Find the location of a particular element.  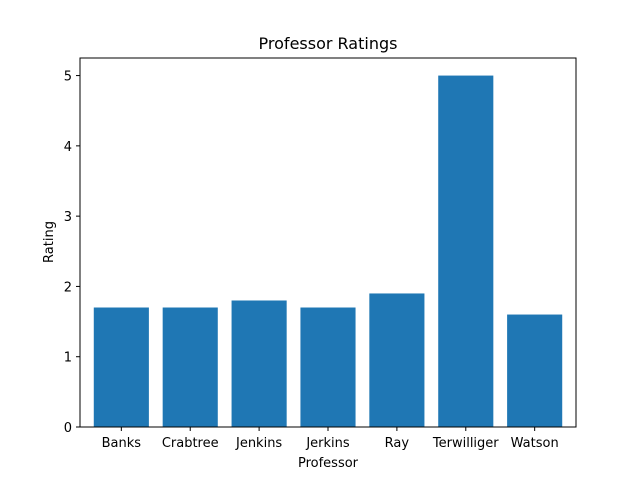

bar-terwilliger is located at coordinates (466, 251).